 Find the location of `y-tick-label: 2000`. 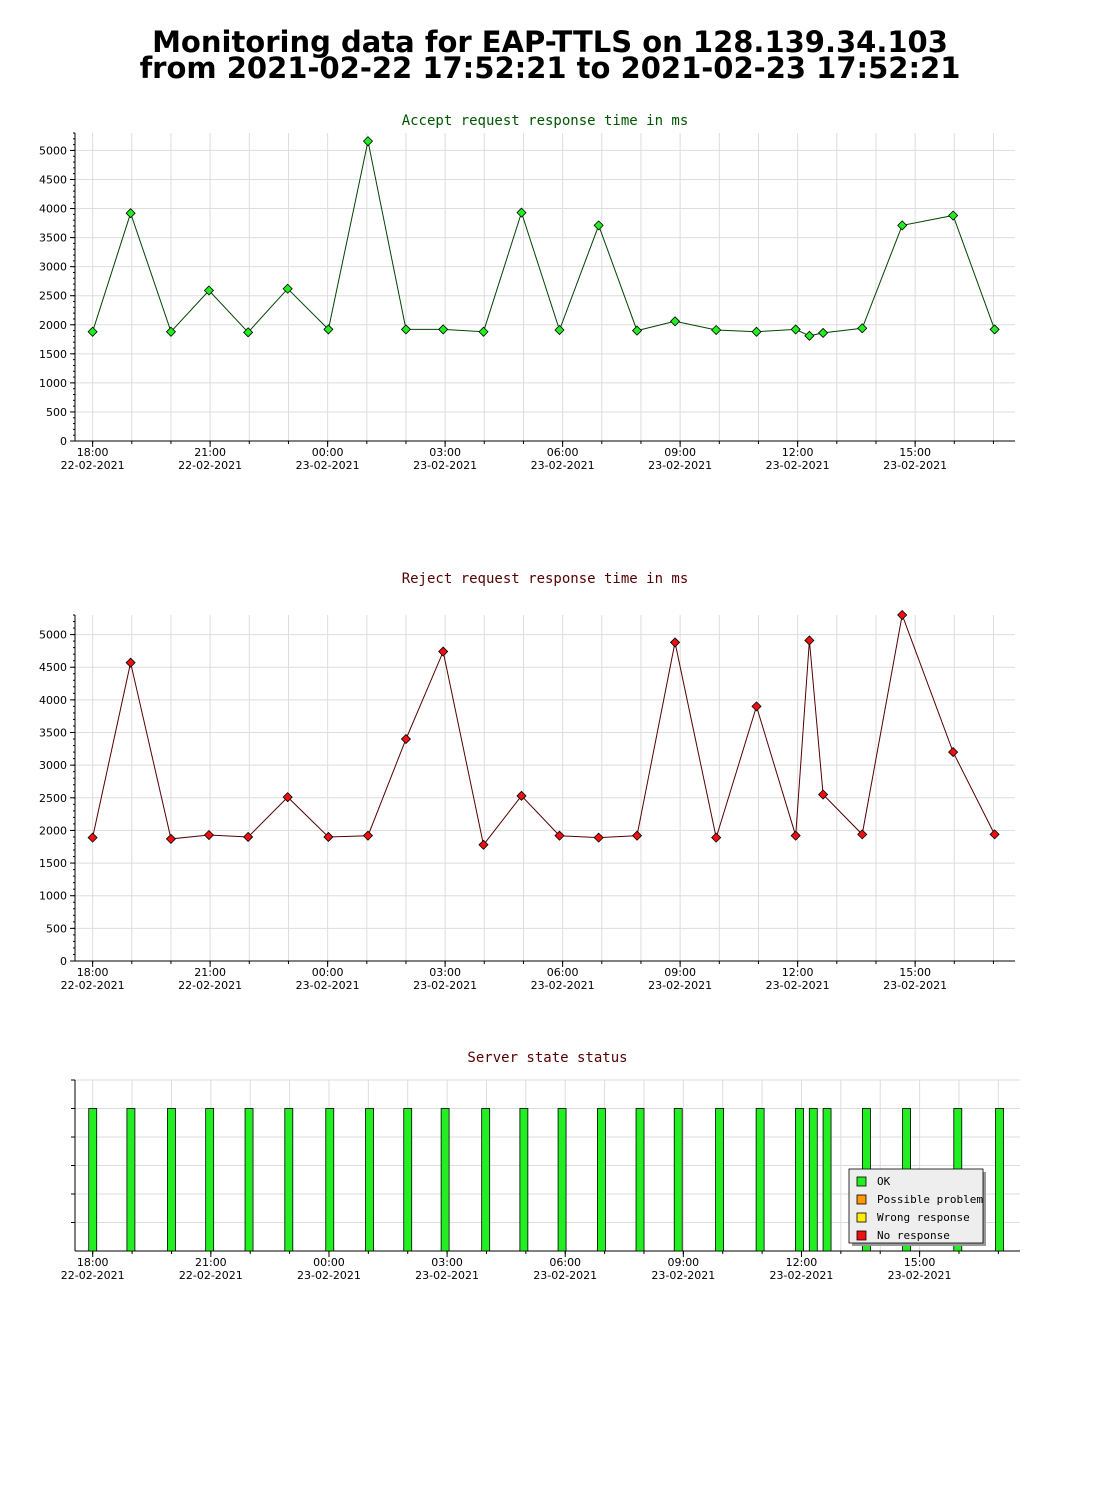

y-tick-label: 2000 is located at coordinates (53, 325).